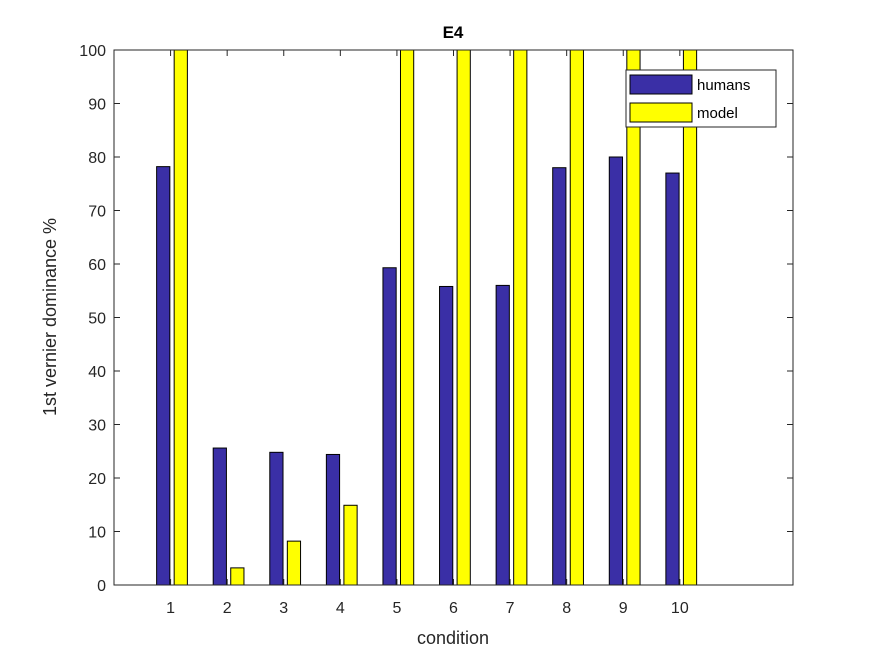 This screenshot has width=875, height=656. What do you see at coordinates (283, 608) in the screenshot?
I see `x-tick-label: 3` at bounding box center [283, 608].